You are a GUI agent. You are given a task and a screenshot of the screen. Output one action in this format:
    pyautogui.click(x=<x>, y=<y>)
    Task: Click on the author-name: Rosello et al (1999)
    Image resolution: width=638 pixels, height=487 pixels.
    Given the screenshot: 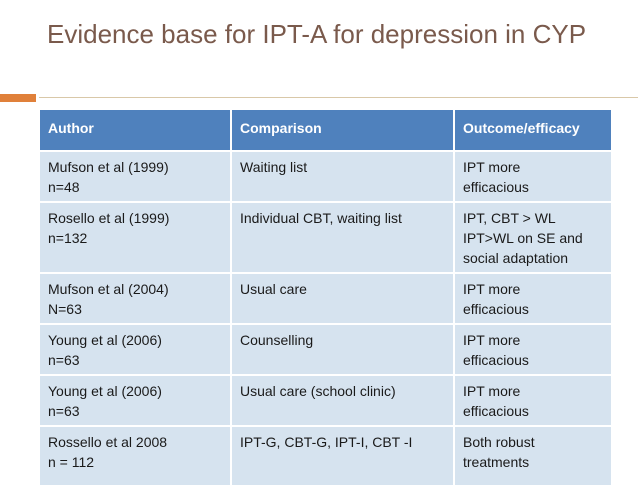 What is the action you would take?
    pyautogui.click(x=109, y=218)
    